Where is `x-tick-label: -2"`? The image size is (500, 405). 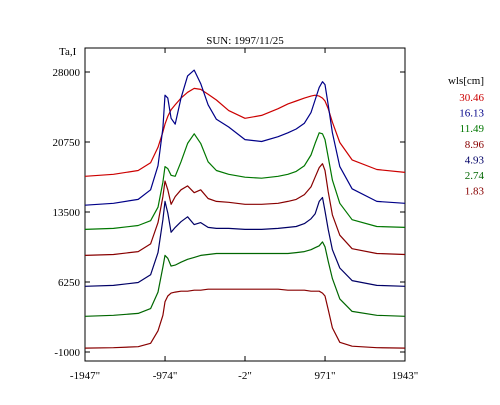 x-tick-label: -2" is located at coordinates (245, 376).